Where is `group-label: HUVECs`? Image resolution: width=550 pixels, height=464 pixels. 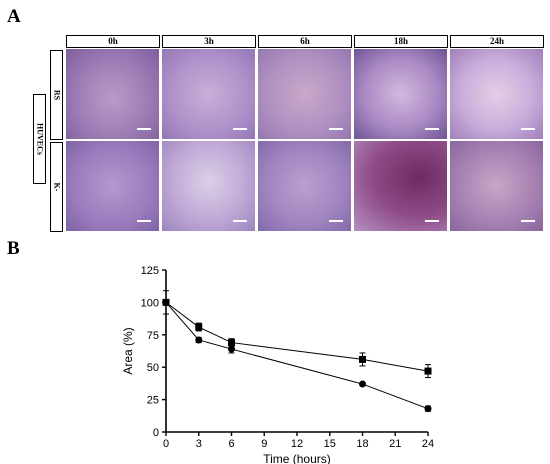 group-label: HUVECs is located at coordinates (39, 139).